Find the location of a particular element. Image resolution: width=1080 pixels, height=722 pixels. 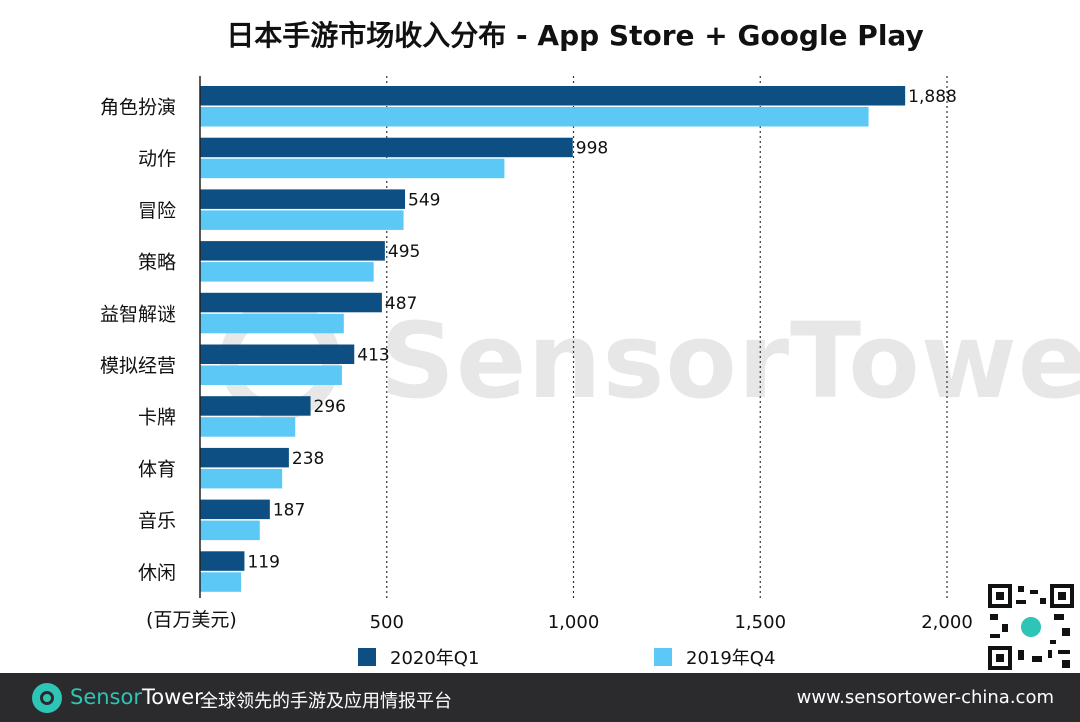

category-label: 体育 is located at coordinates (157, 469).